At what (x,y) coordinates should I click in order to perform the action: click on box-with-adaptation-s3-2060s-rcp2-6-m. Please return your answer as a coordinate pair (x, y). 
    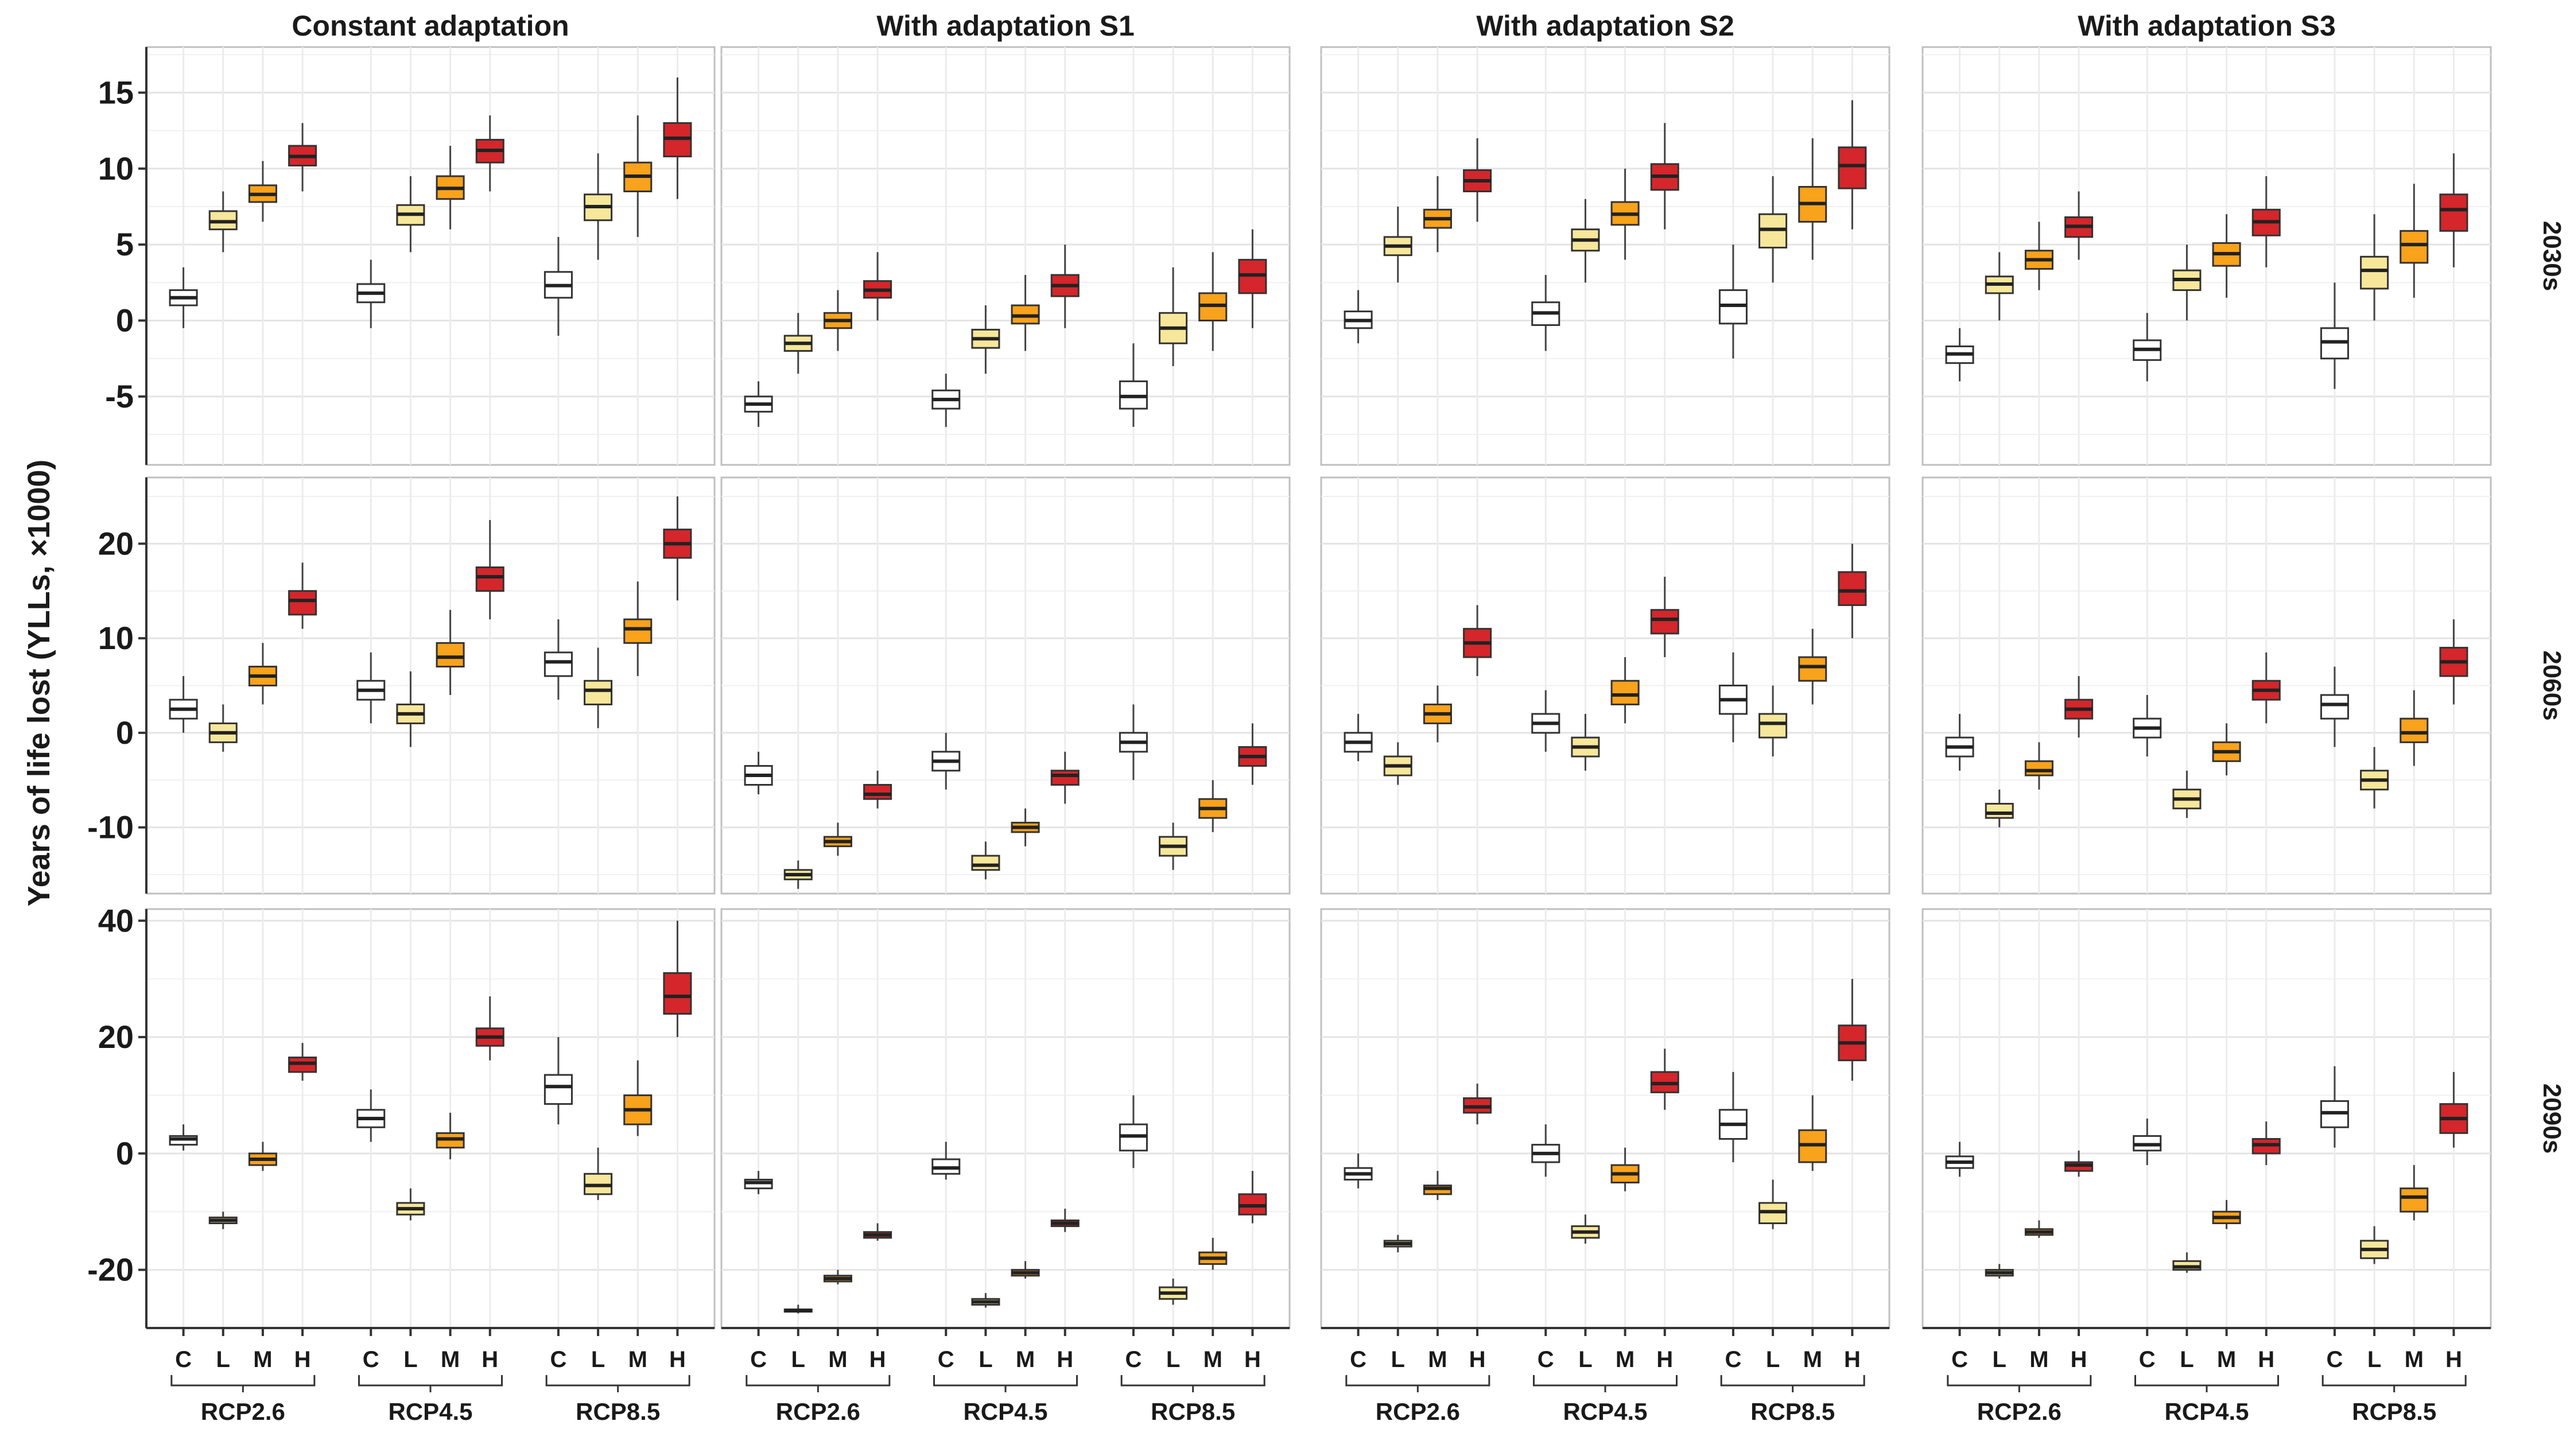
    Looking at the image, I should click on (2038, 768).